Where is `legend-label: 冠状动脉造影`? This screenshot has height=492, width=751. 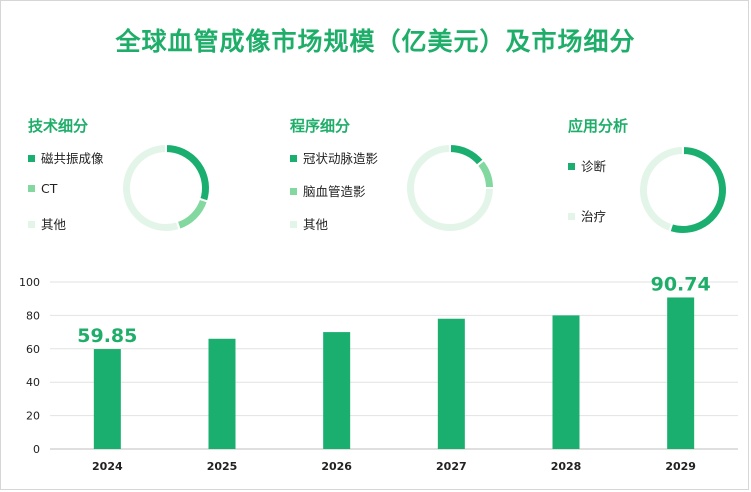
legend-label: 冠状动脉造影 is located at coordinates (341, 158).